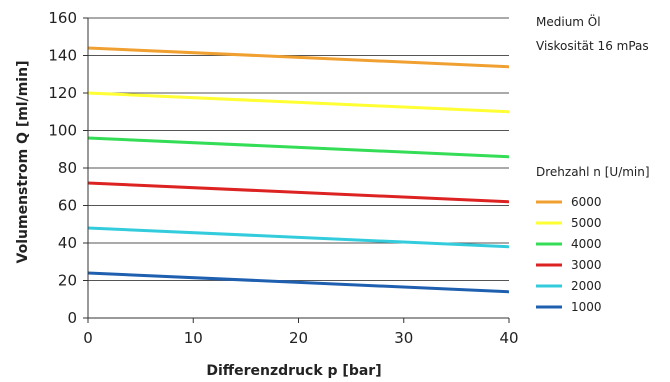  Describe the element at coordinates (568, 21) in the screenshot. I see `note-medium: Medium Öl` at that location.